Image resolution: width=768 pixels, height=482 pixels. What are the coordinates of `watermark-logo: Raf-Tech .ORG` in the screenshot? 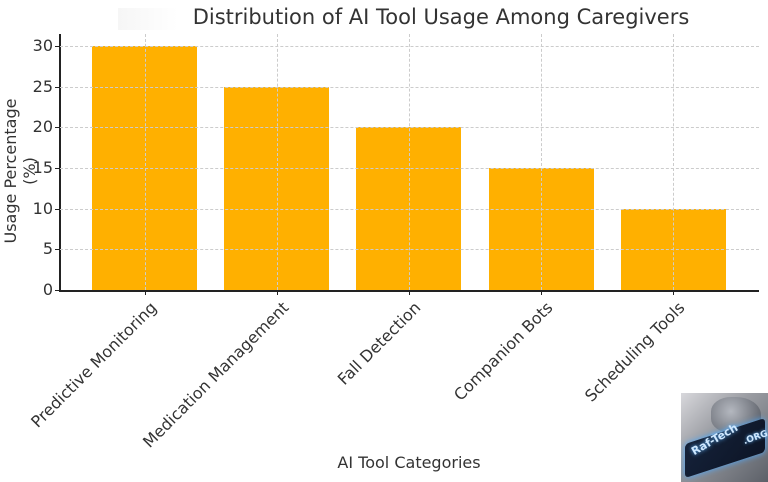 It's located at (724, 437).